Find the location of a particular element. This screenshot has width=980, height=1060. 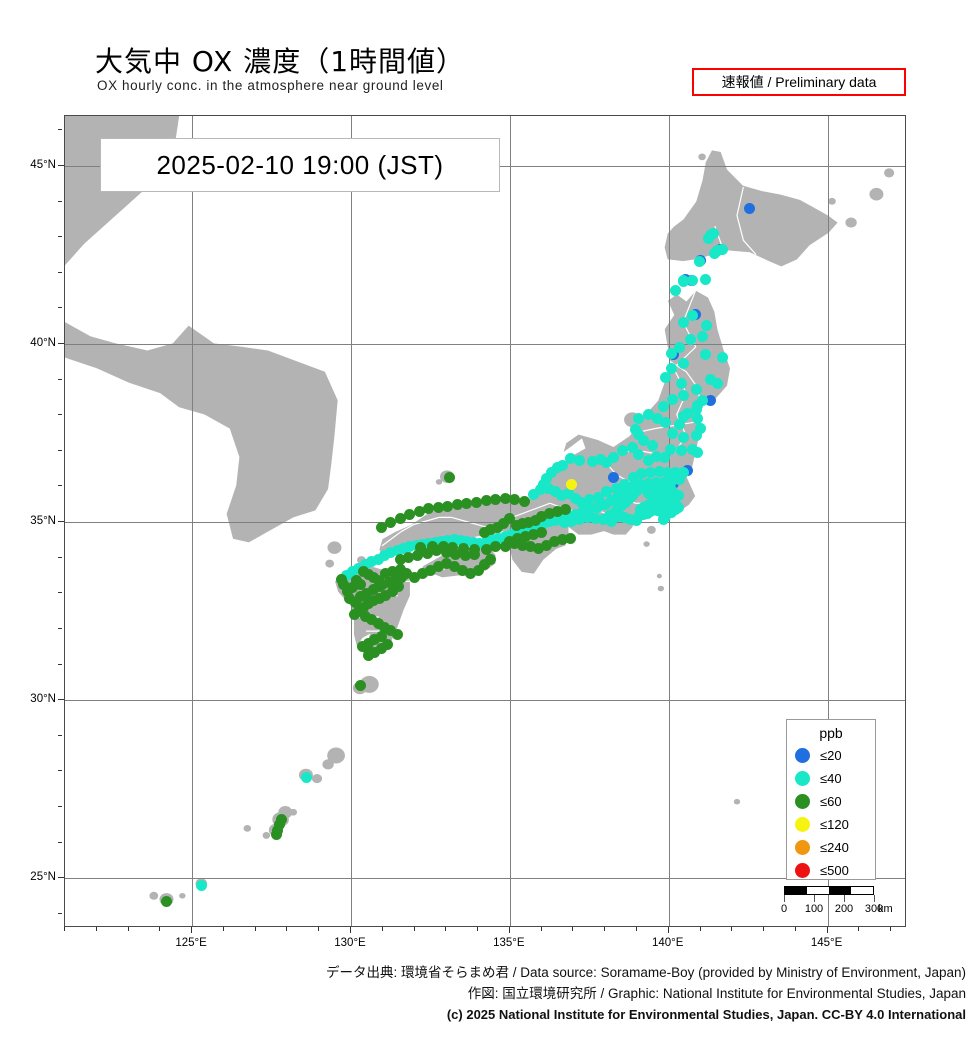

legend-item: ≤20 is located at coordinates (831, 755).